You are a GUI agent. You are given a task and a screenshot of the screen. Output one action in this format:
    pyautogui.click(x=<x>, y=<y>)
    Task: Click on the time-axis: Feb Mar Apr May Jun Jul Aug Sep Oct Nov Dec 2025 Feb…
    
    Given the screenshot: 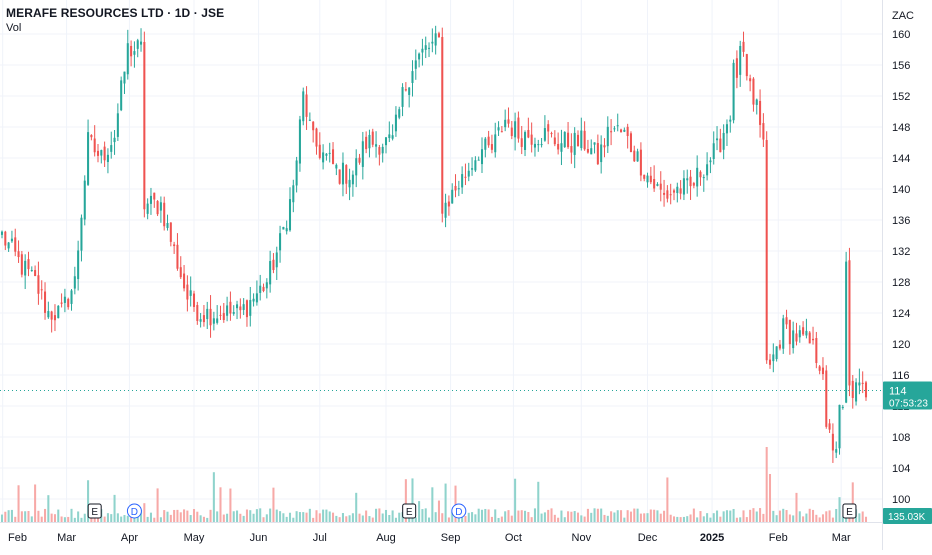 What is the action you would take?
    pyautogui.click(x=429, y=538)
    